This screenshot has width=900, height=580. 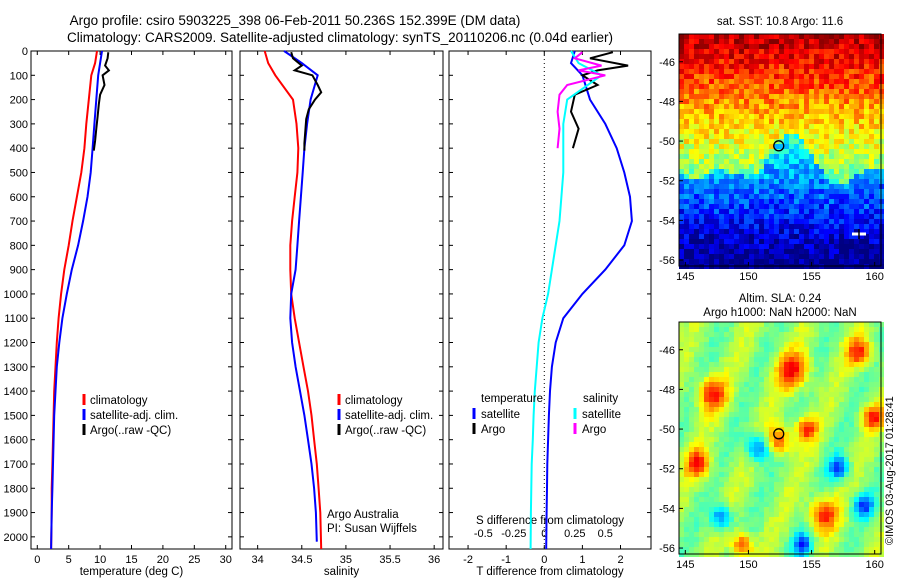 What do you see at coordinates (389, 560) in the screenshot?
I see `salinity-xtick-label: 35.5` at bounding box center [389, 560].